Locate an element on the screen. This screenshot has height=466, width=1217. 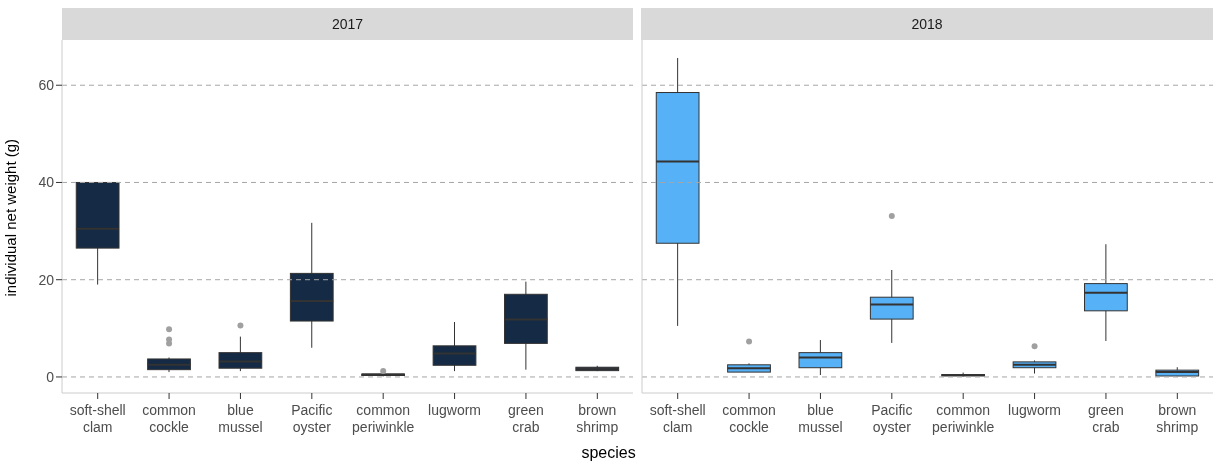
y-tick-label: 60 is located at coordinates (46, 85).